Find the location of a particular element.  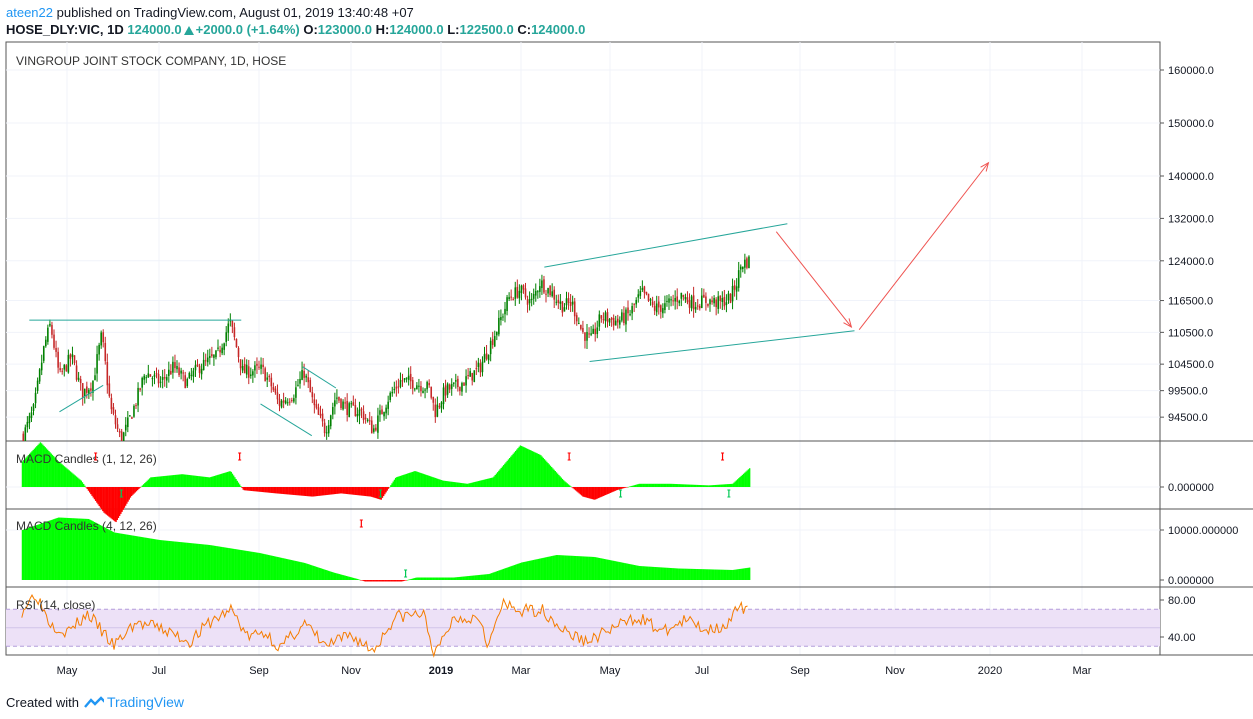

author-link: ateen22 is located at coordinates (29, 12).